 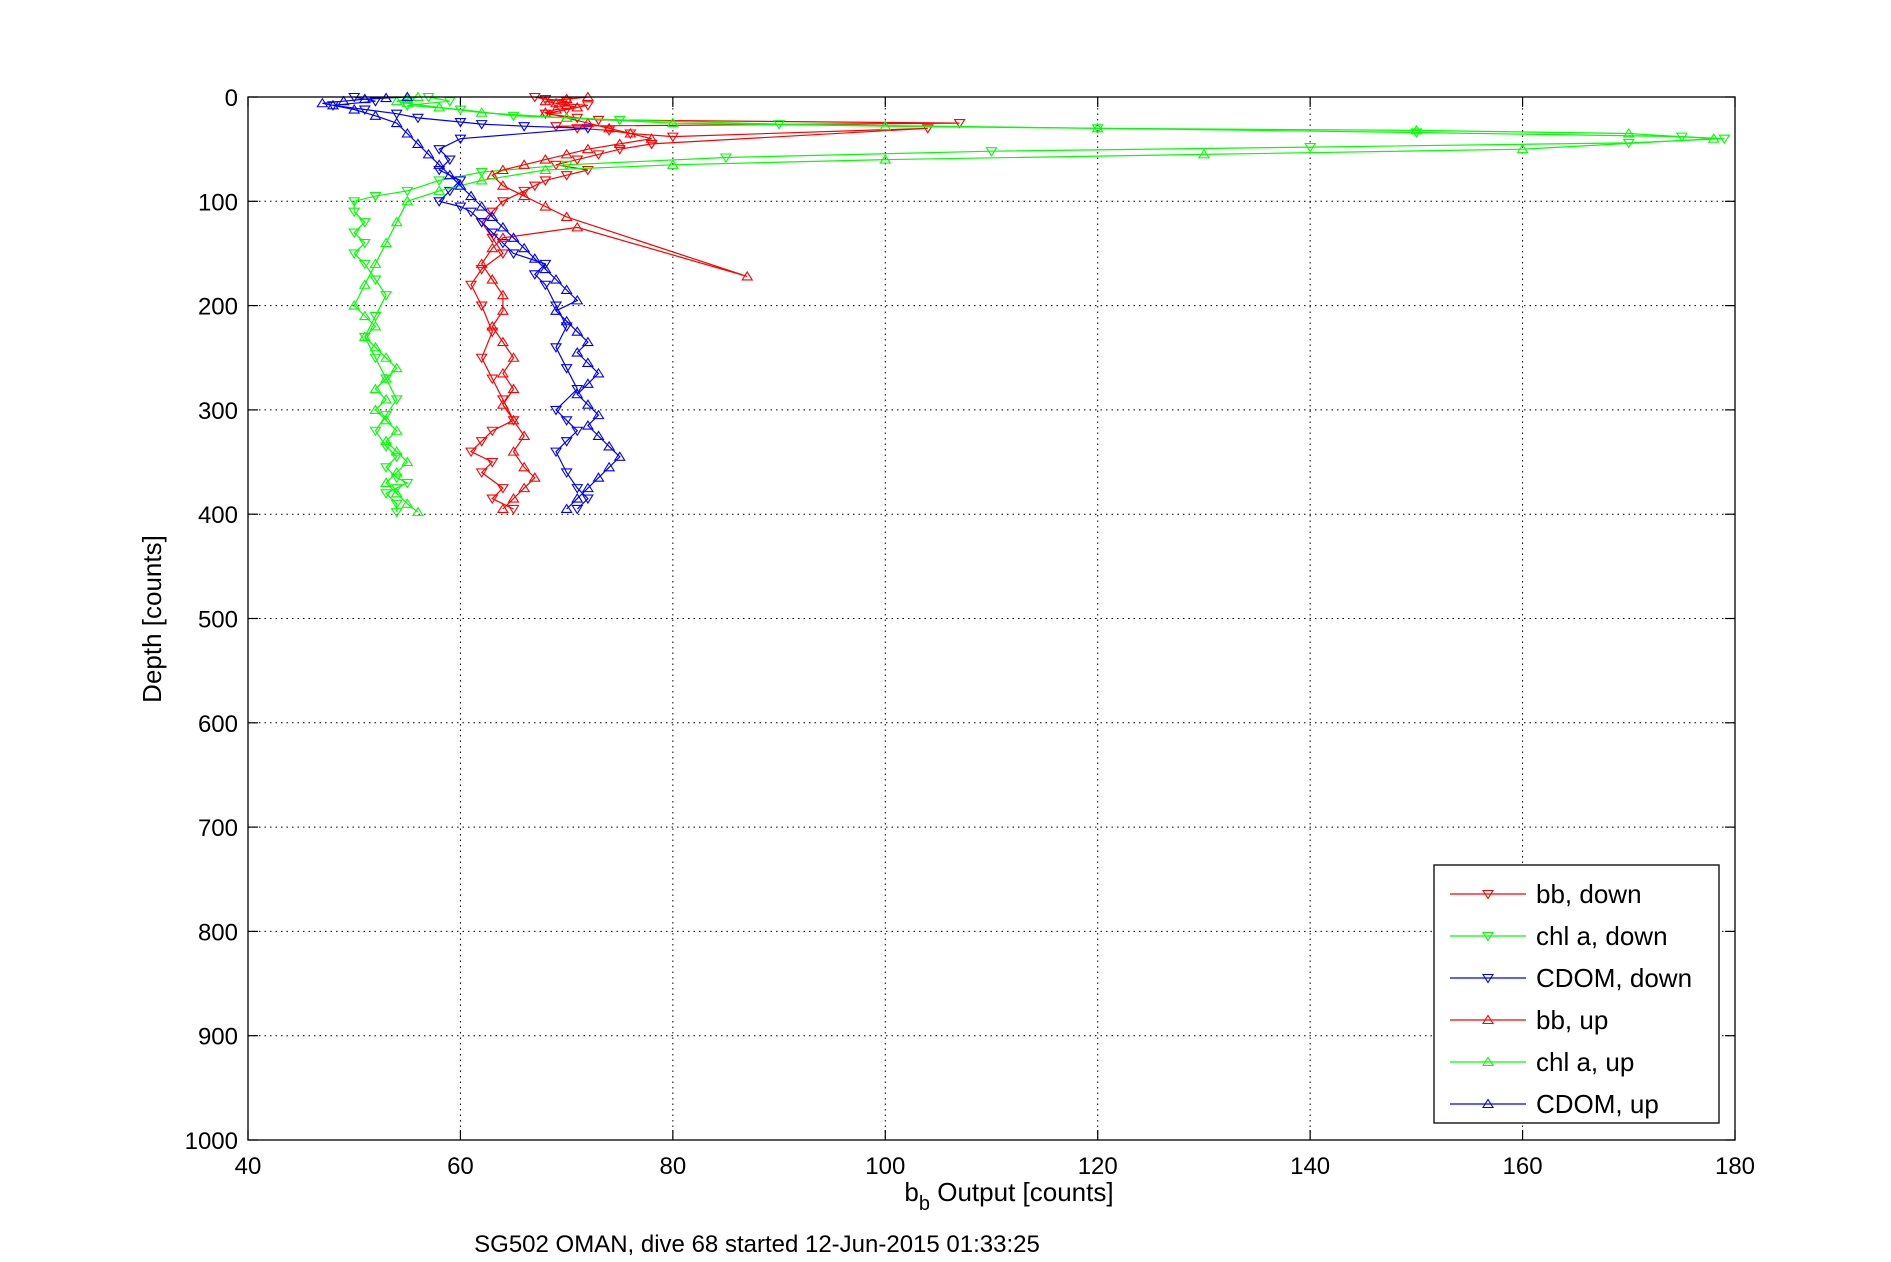 What do you see at coordinates (231, 98) in the screenshot?
I see `y-tick-label: 0` at bounding box center [231, 98].